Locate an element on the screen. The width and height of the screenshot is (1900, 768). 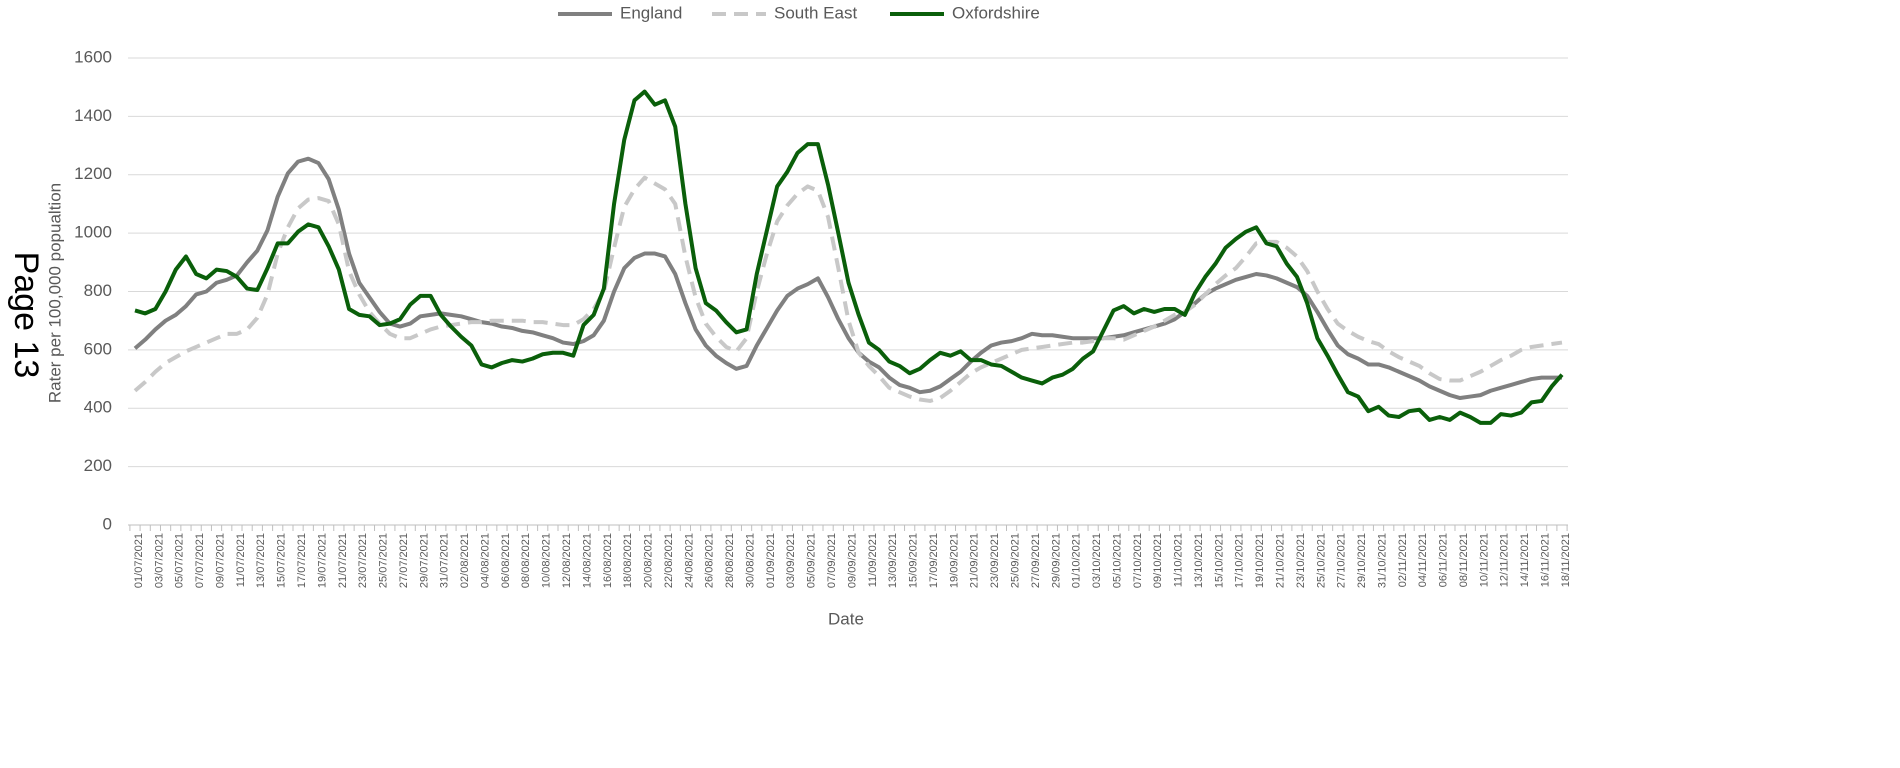
x-tick-label: 17/10/2021 is located at coordinates (1240, 560).